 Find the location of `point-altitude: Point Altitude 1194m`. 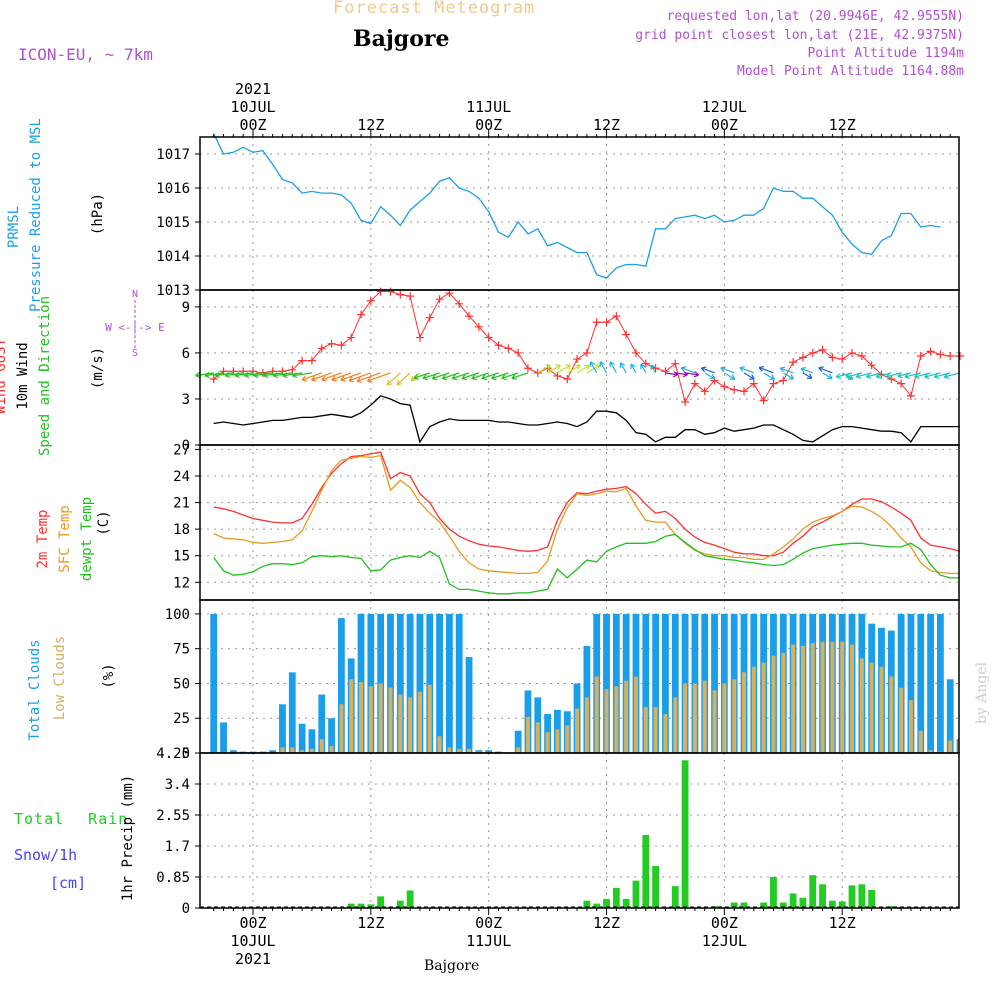

point-altitude: Point Altitude 1194m is located at coordinates (885, 53).